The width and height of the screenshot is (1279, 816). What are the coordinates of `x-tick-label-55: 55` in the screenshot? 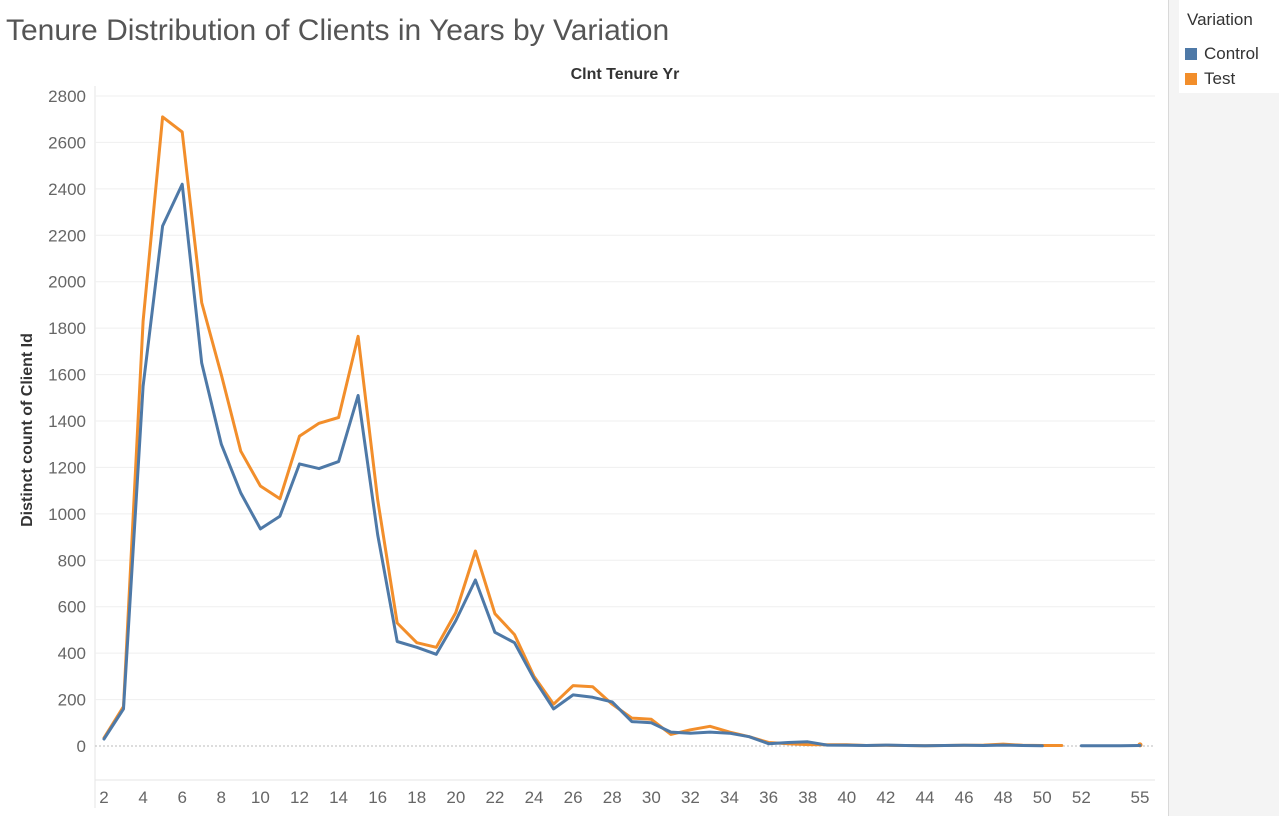 It's located at (1140, 797).